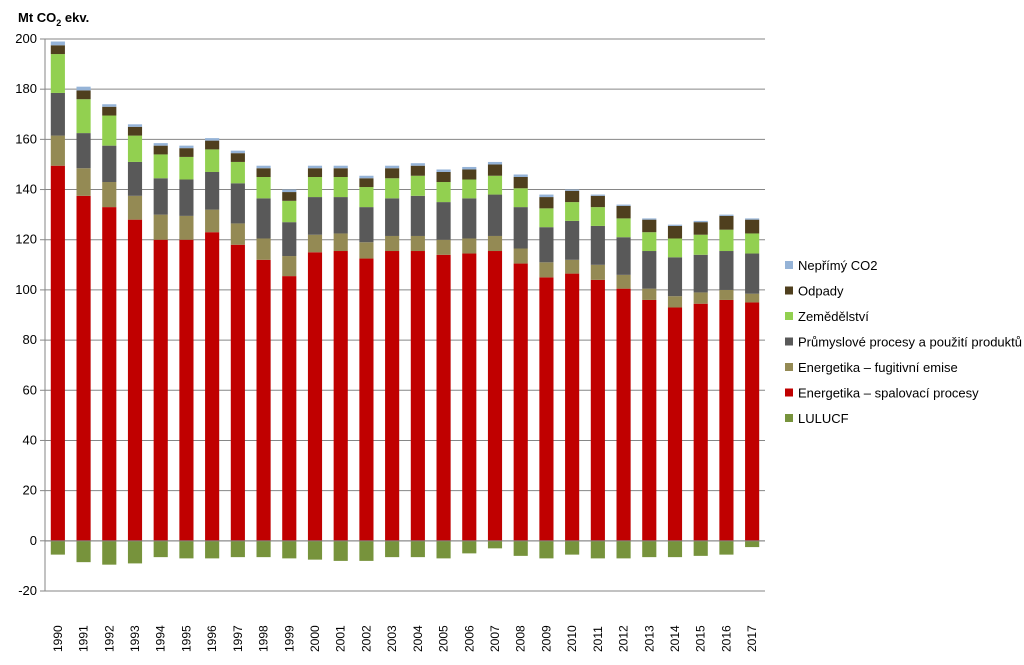 The height and width of the screenshot is (665, 1024). I want to click on x-tick-label-2010: 2010, so click(572, 638).